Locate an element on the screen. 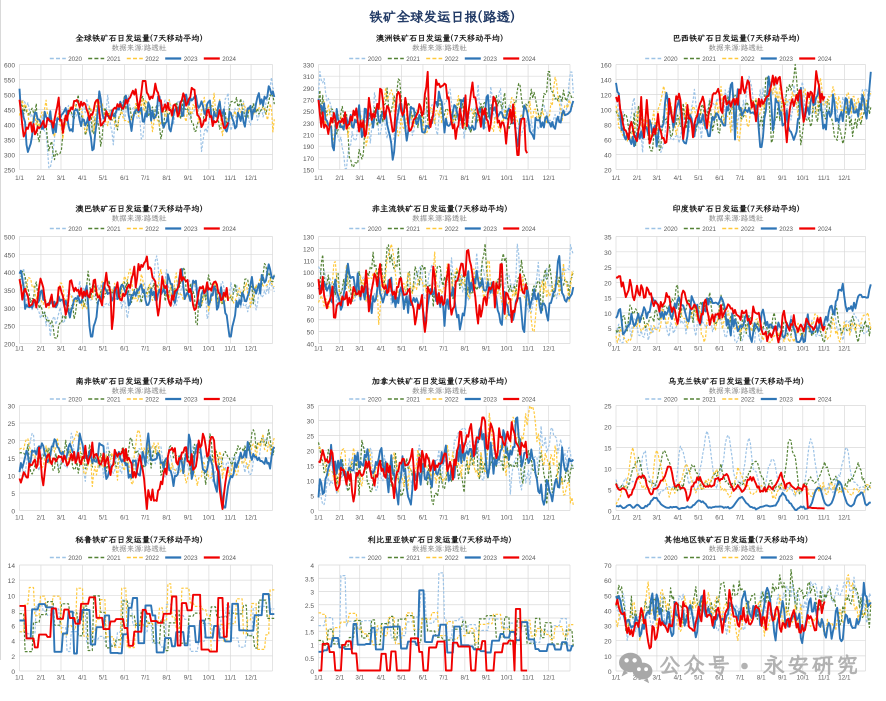  svg-text: 400 is located at coordinates (9, 126).